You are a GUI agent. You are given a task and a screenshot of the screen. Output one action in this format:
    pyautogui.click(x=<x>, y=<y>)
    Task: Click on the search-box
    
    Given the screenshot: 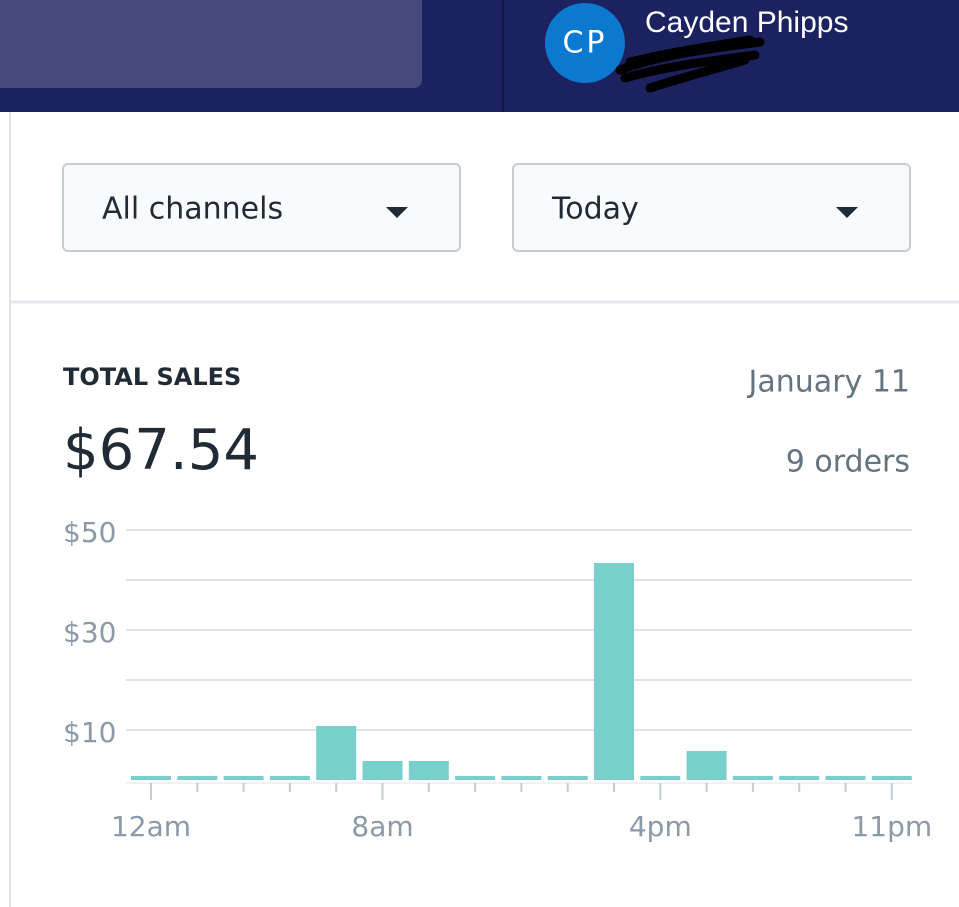 What is the action you would take?
    pyautogui.click(x=211, y=44)
    